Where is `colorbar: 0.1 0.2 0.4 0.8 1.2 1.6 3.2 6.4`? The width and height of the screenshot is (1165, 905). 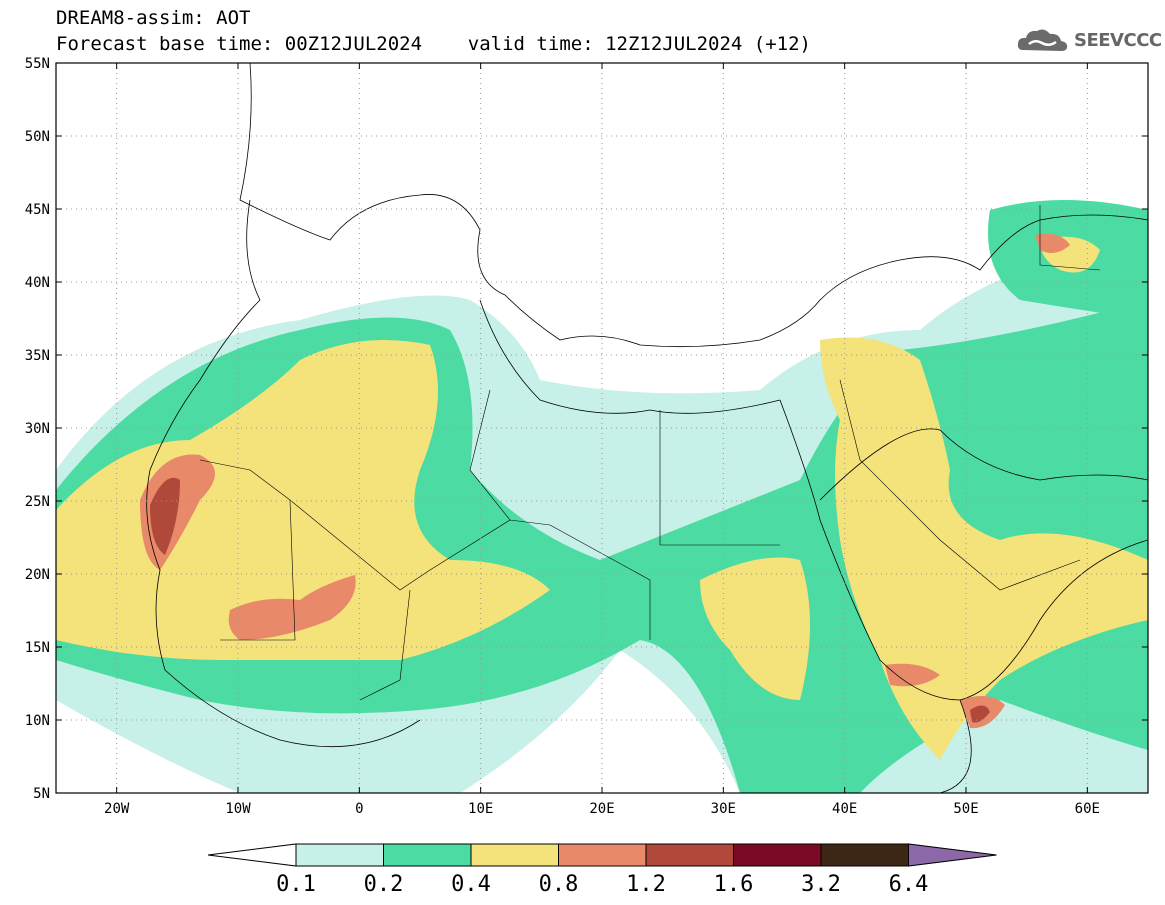 colorbar: 0.1 0.2 0.4 0.8 1.2 1.6 3.2 6.4 is located at coordinates (602, 870).